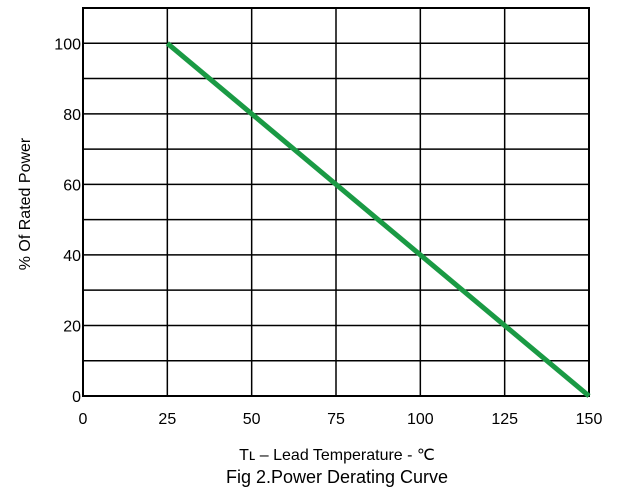 This screenshot has height=496, width=620. What do you see at coordinates (337, 455) in the screenshot?
I see `x-axis-label: Tʟ – Lead Temperature - ℃` at bounding box center [337, 455].